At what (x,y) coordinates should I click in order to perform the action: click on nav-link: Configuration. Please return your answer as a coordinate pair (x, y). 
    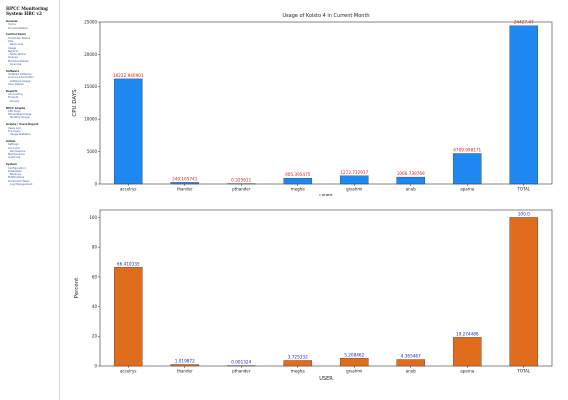
    Looking at the image, I should click on (17, 168).